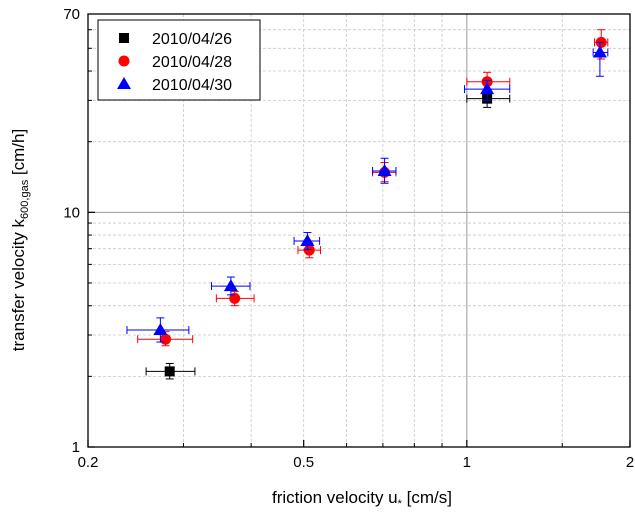  Describe the element at coordinates (467, 462) in the screenshot. I see `x-tick-label: 1` at that location.